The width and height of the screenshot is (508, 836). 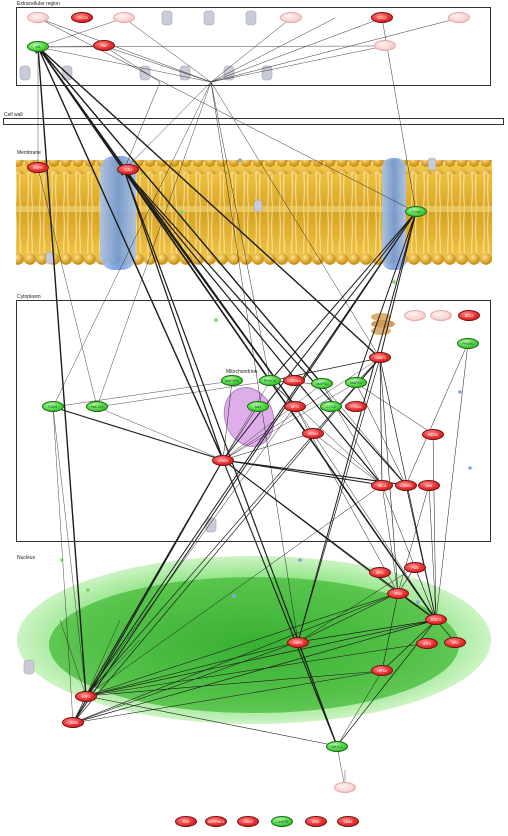 I want to click on gene-node: IL6, so click(x=38, y=46).